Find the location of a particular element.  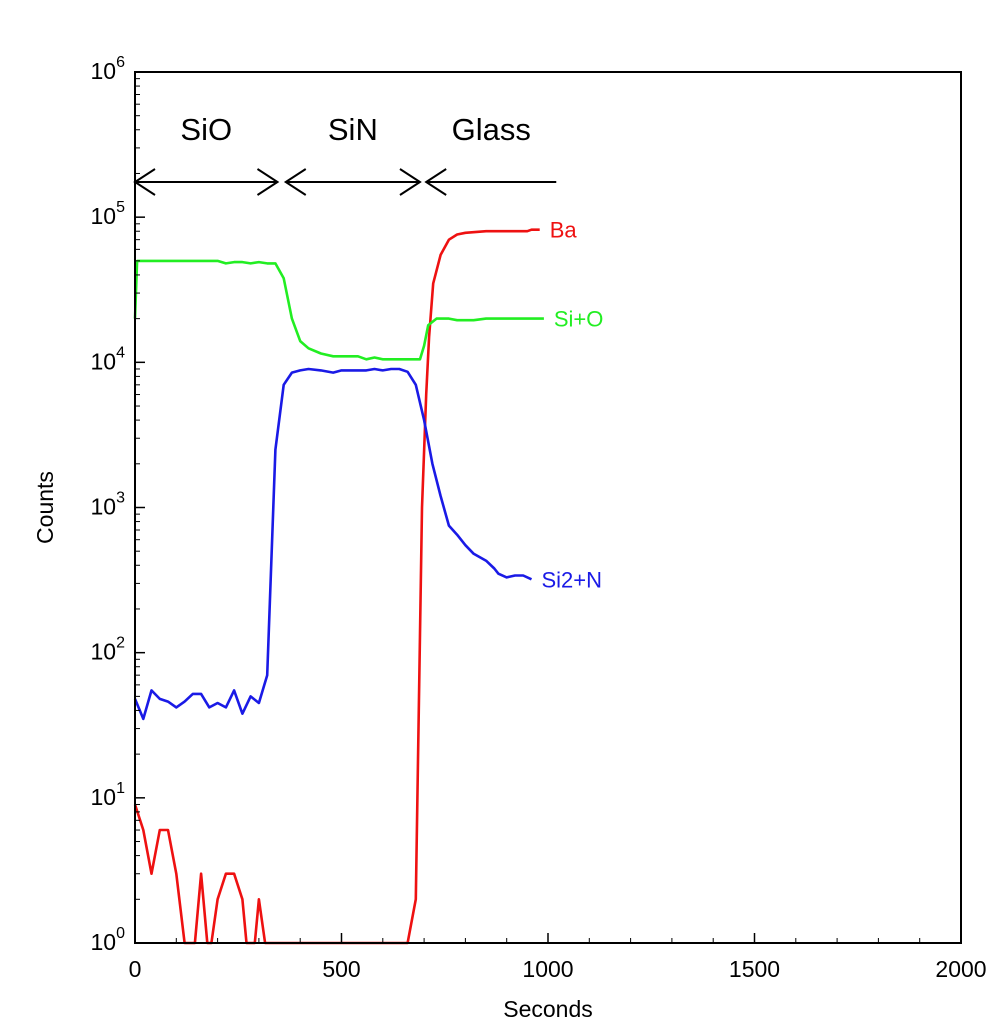

y-tick-label: 10⁴ is located at coordinates (108, 359).